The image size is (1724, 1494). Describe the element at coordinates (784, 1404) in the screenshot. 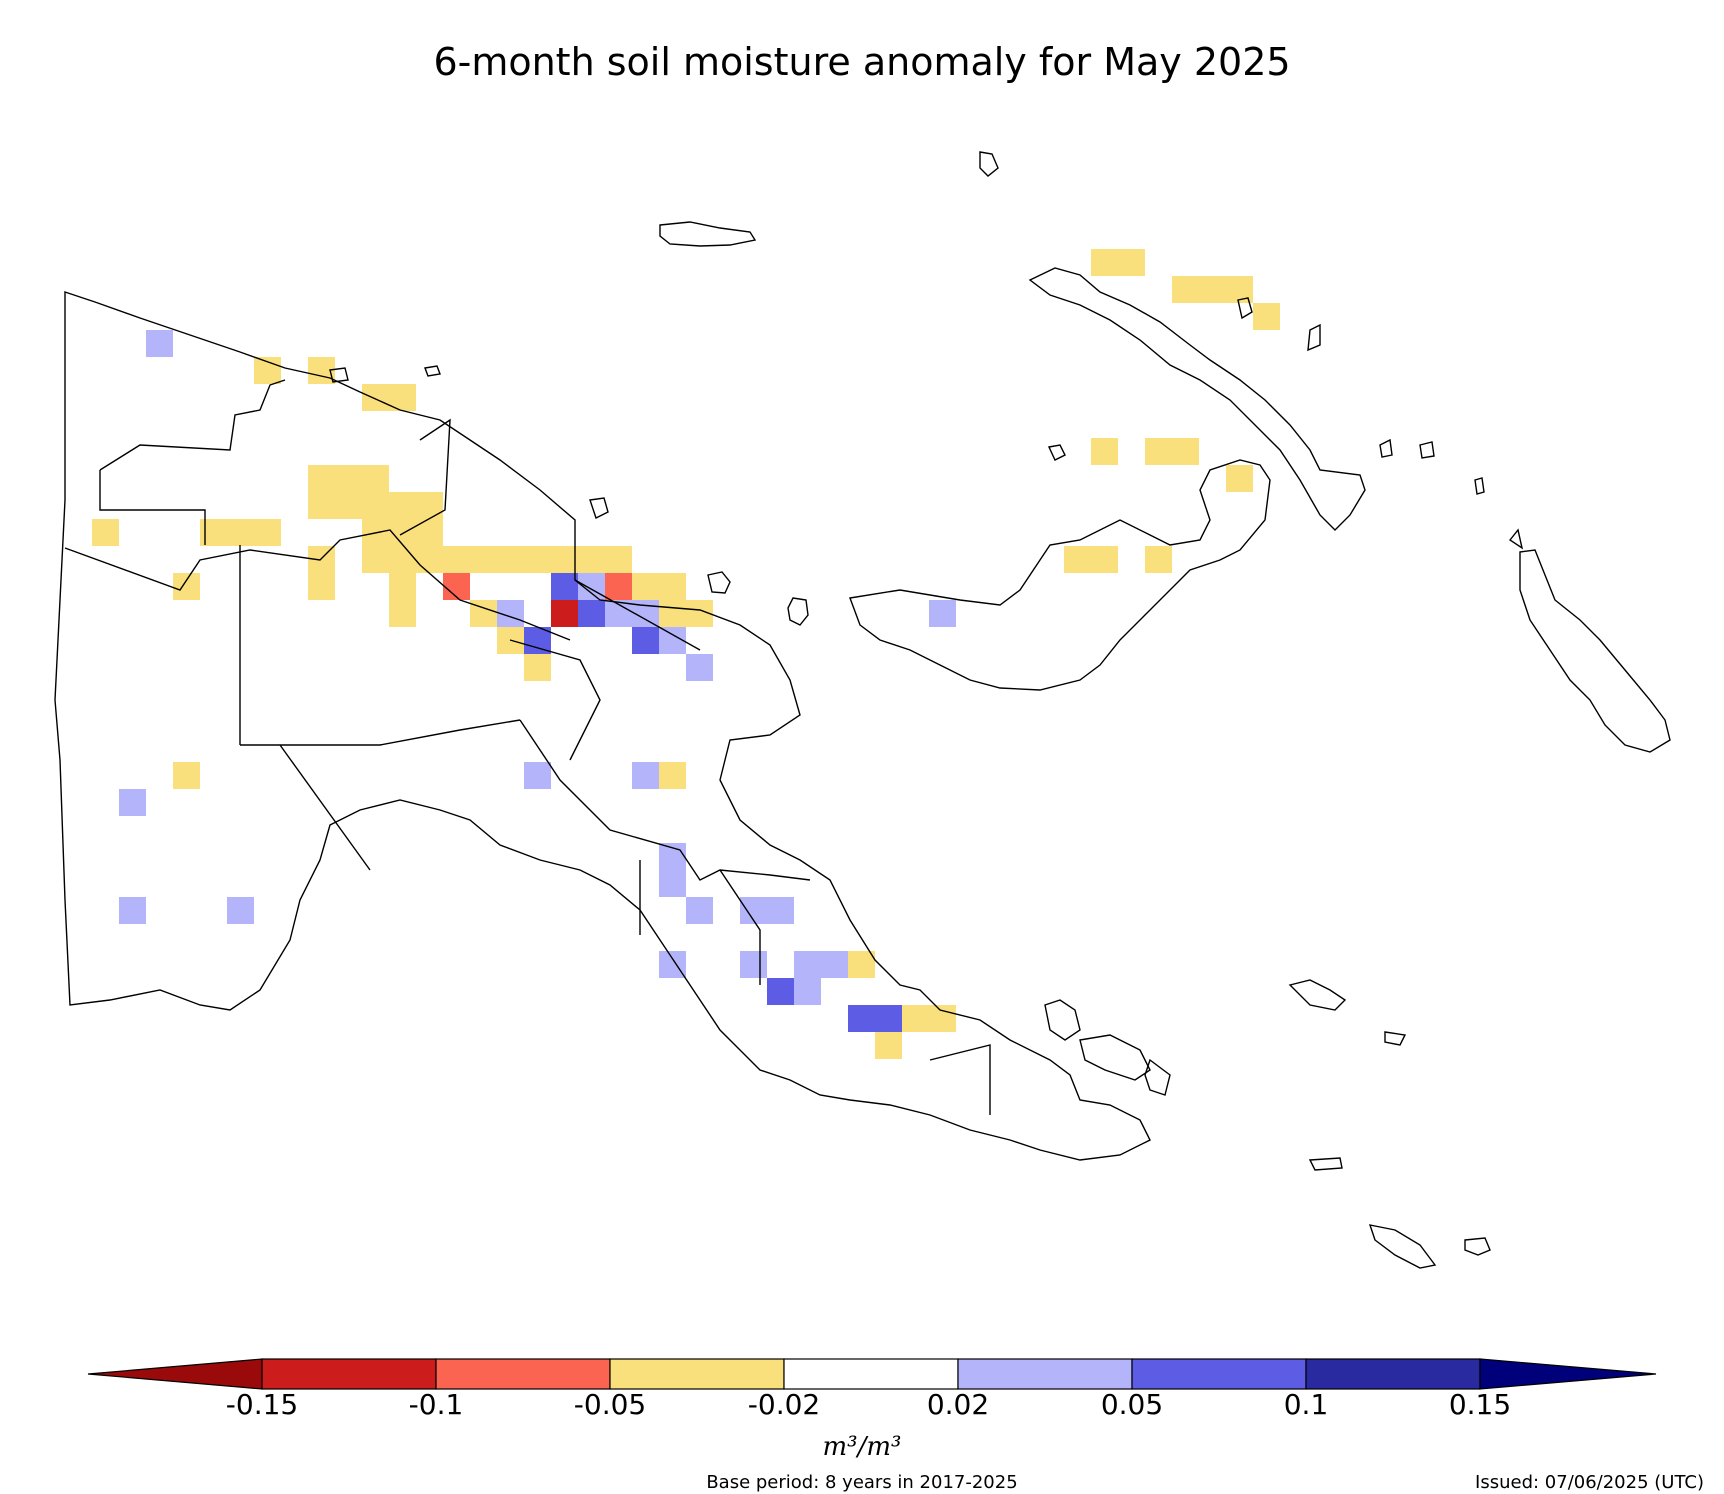

I see `colorbar-tick-label: -0.02` at that location.